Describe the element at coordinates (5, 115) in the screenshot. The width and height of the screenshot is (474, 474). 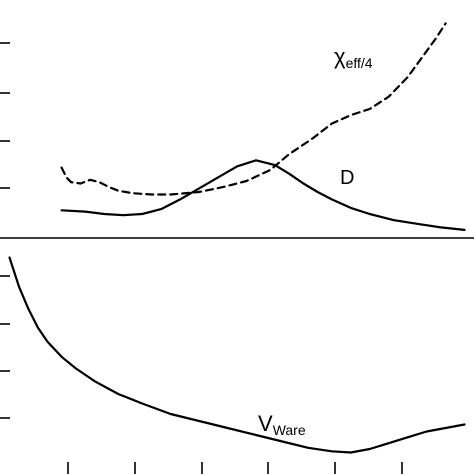
I see `top-panel-y-ticks` at that location.